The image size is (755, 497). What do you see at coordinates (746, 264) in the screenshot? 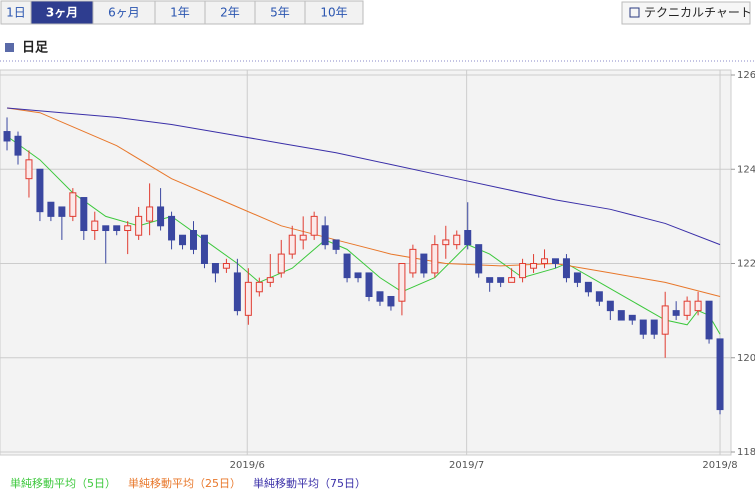
I see `y-tick-label: 122` at bounding box center [746, 264].